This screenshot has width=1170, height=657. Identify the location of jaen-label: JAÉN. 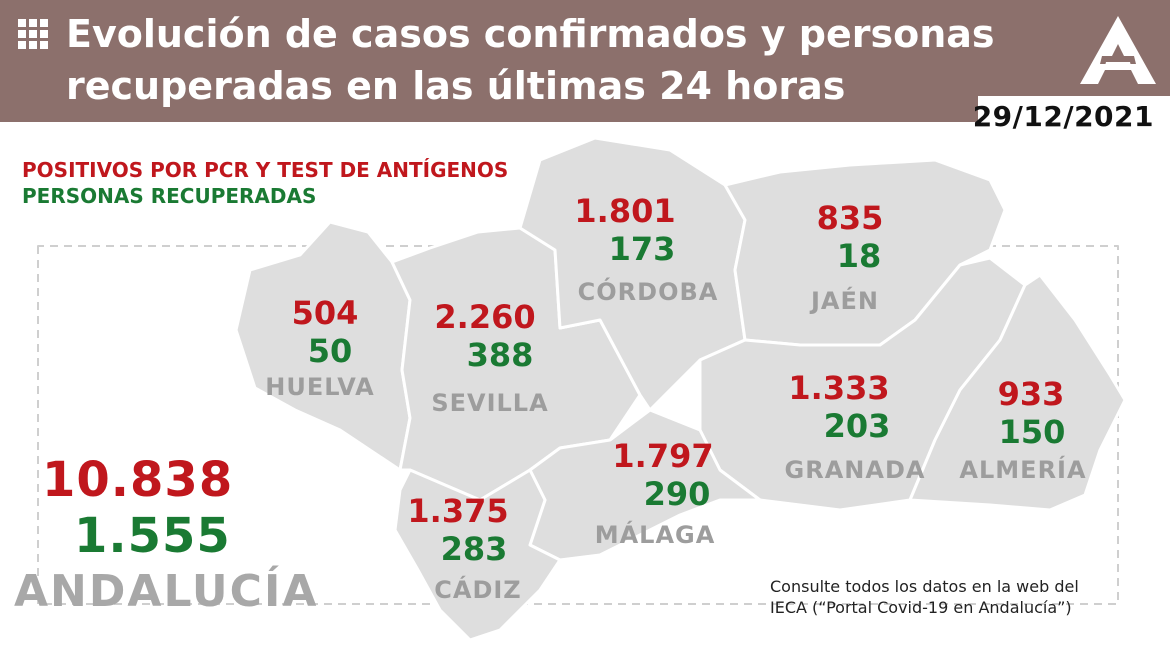
(845, 301).